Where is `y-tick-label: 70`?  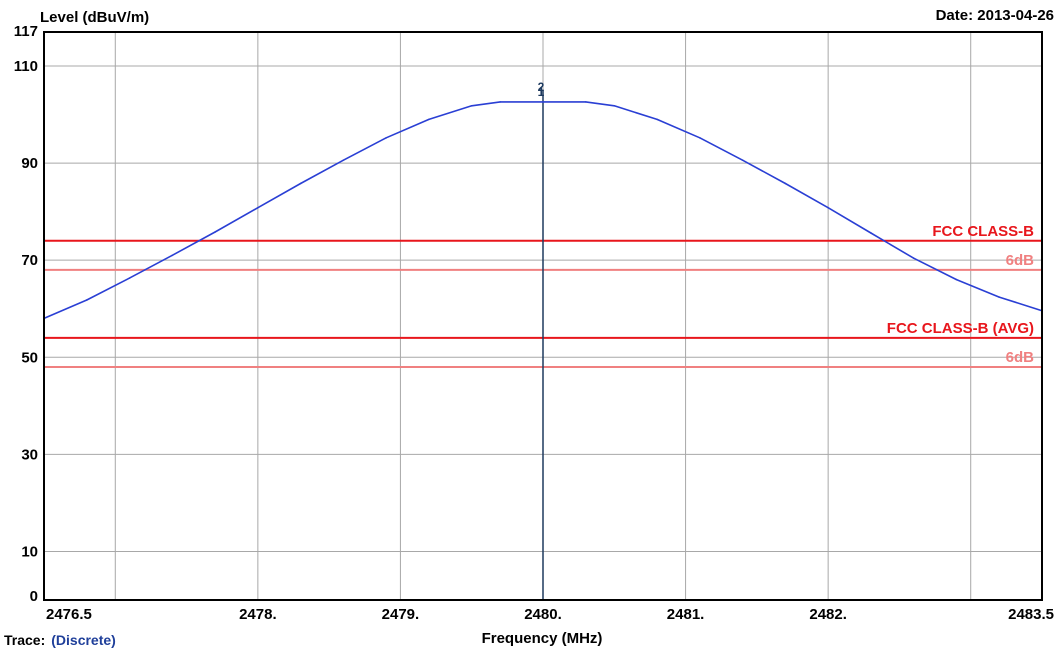
y-tick-label: 70 is located at coordinates (29, 260).